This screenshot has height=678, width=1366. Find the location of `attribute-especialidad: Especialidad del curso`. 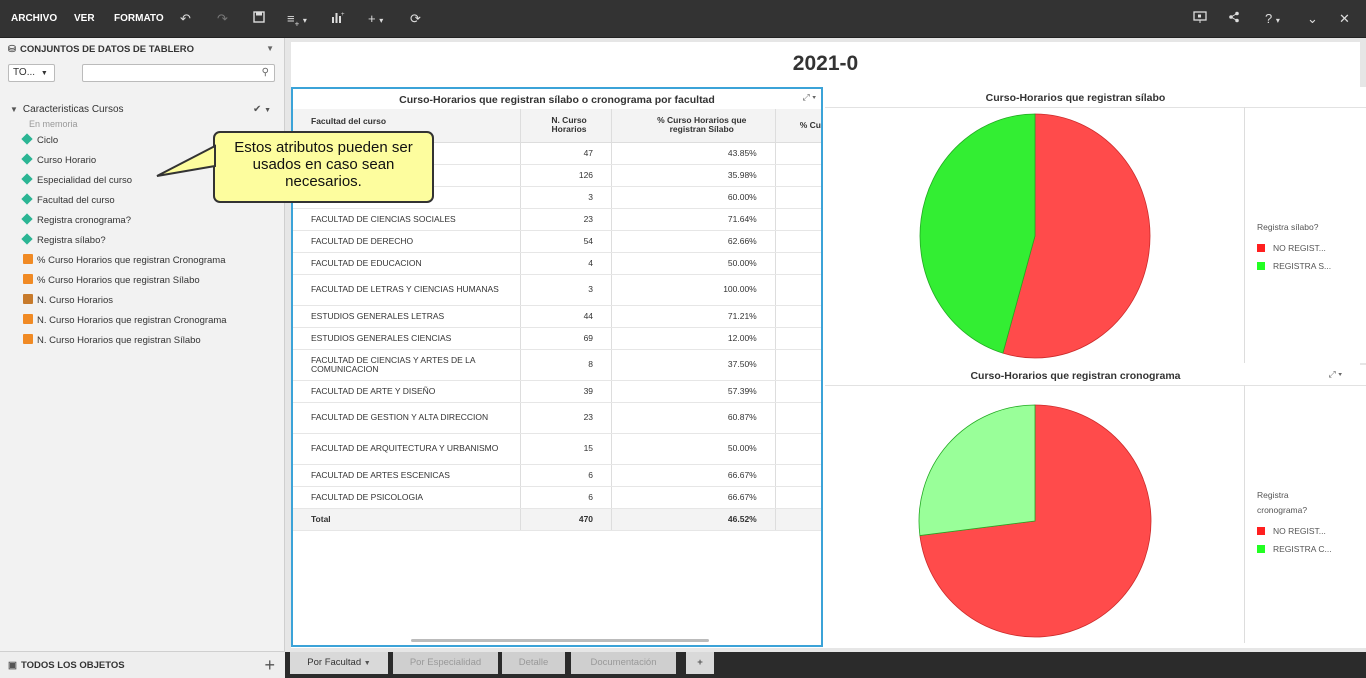

attribute-especialidad: Especialidad del curso is located at coordinates (76, 179).